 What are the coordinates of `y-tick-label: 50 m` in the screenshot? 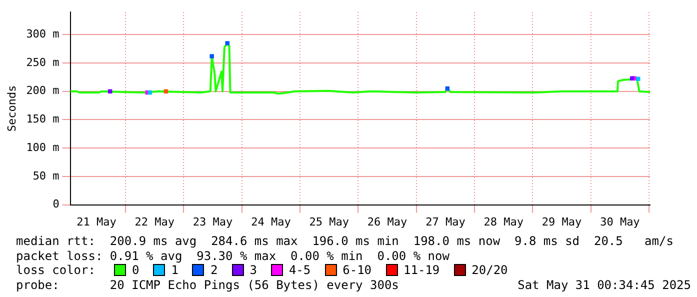 It's located at (46, 175).